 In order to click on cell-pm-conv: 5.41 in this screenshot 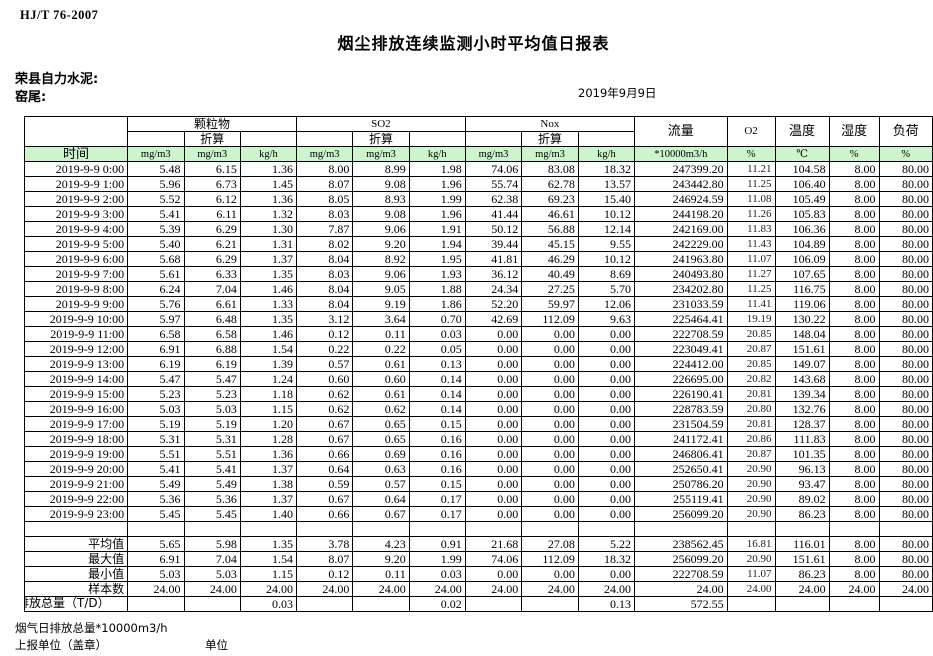, I will do `click(212, 469)`.